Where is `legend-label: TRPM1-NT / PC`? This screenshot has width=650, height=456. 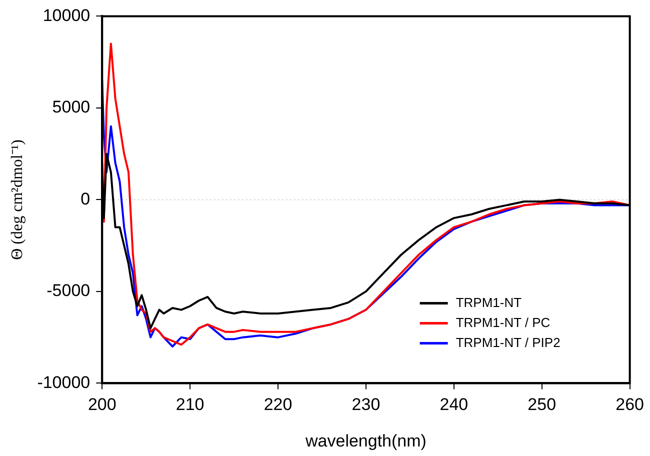
legend-label: TRPM1-NT / PC is located at coordinates (503, 322).